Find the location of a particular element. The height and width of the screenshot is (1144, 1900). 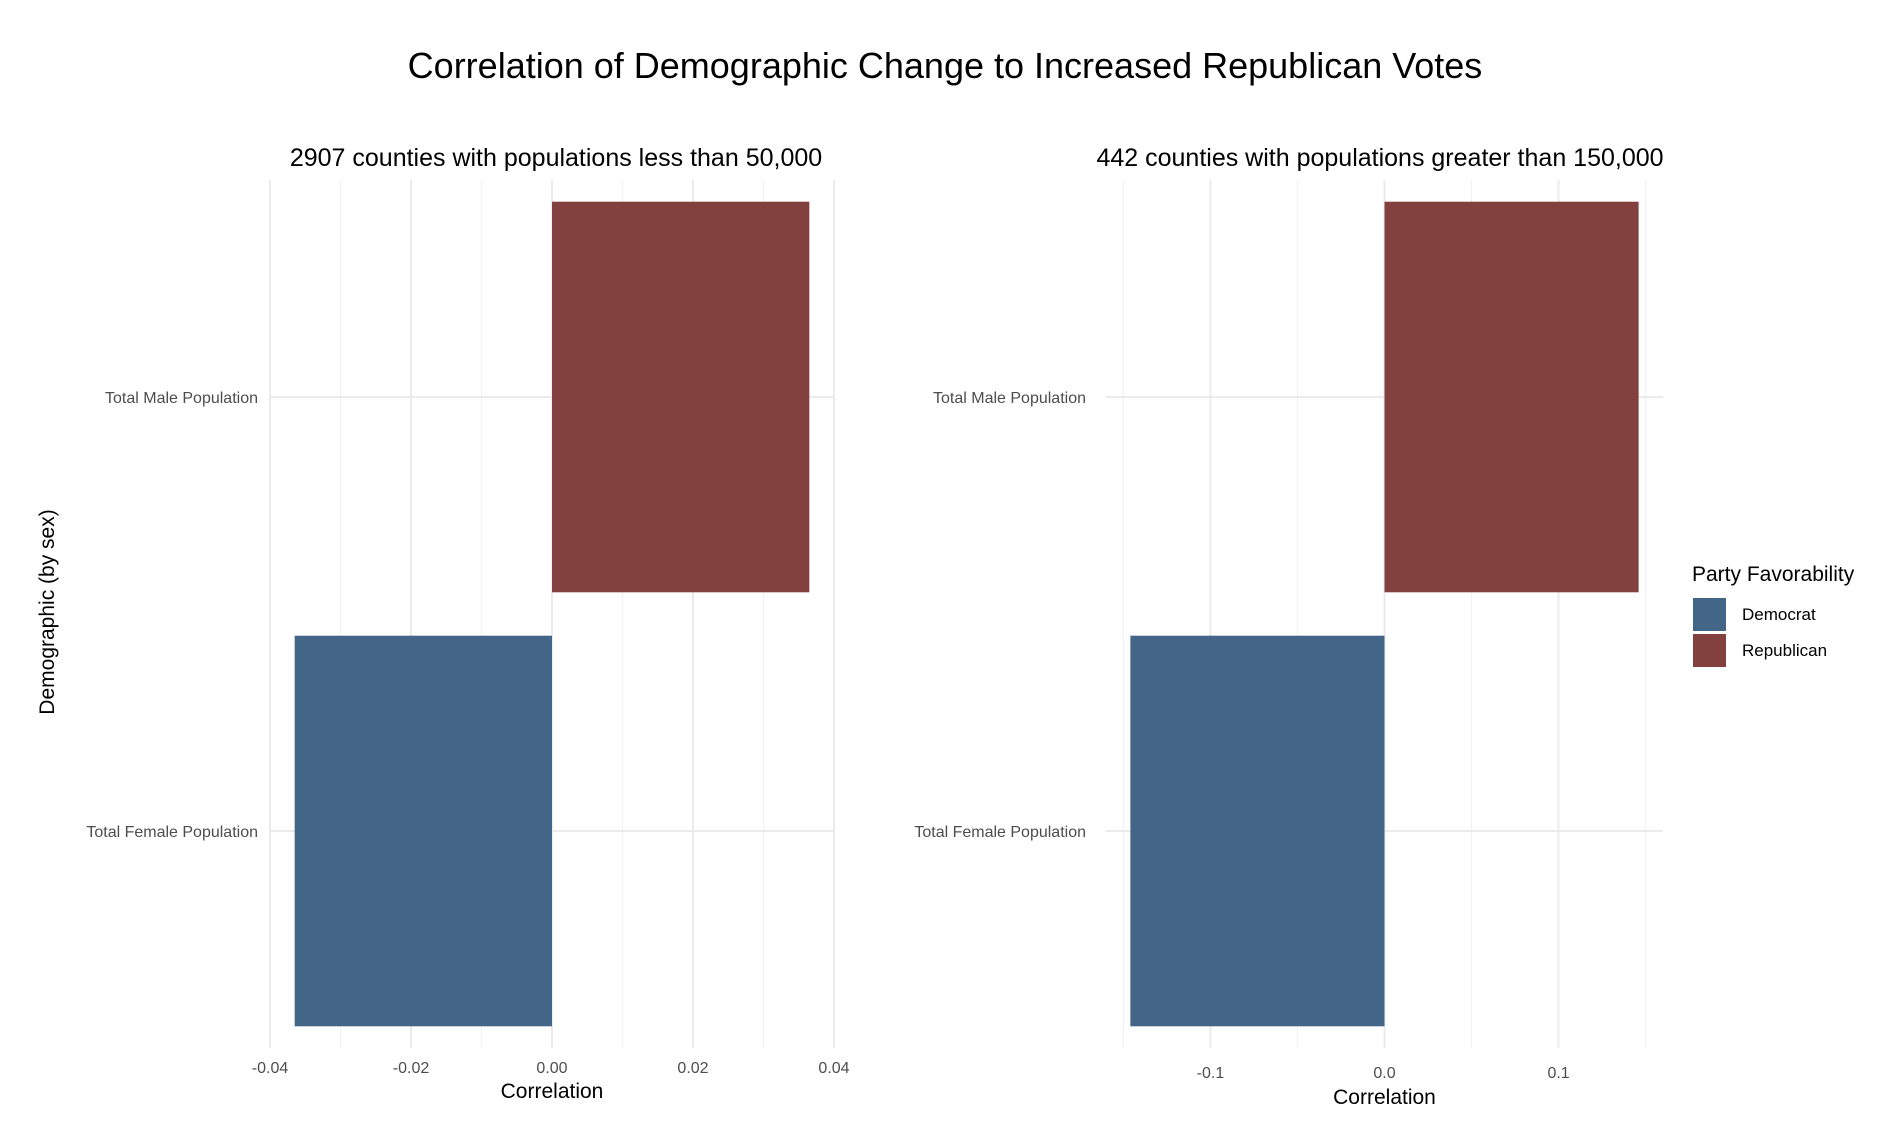

legend-swatch-republican is located at coordinates (1709, 650).